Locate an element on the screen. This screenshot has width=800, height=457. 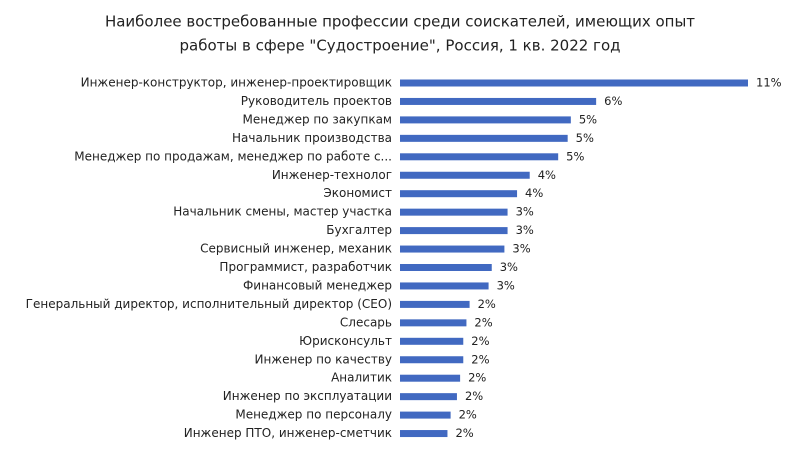
category-label: Инженер-технолог is located at coordinates (332, 175).